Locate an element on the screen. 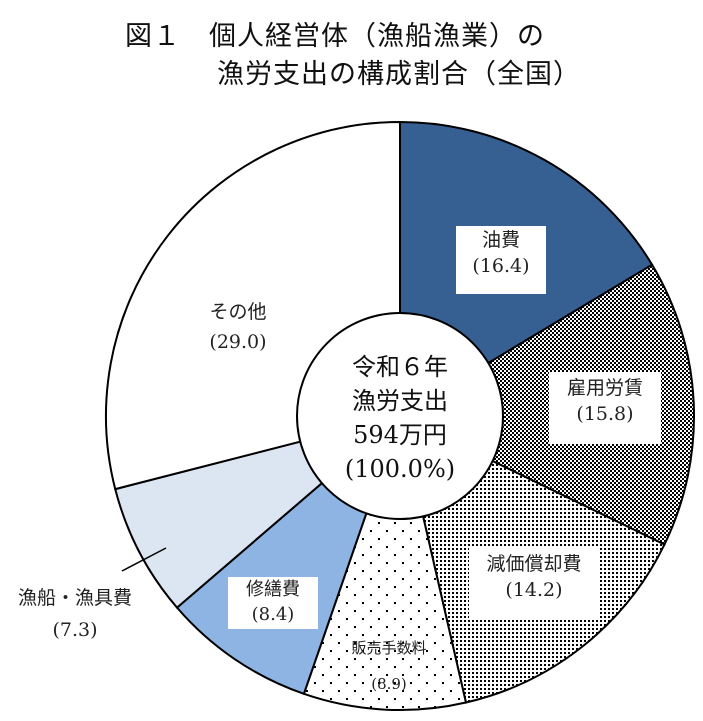 Image resolution: width=703 pixels, height=721 pixels. label-sales-commission-value: (8.9) is located at coordinates (389, 684).